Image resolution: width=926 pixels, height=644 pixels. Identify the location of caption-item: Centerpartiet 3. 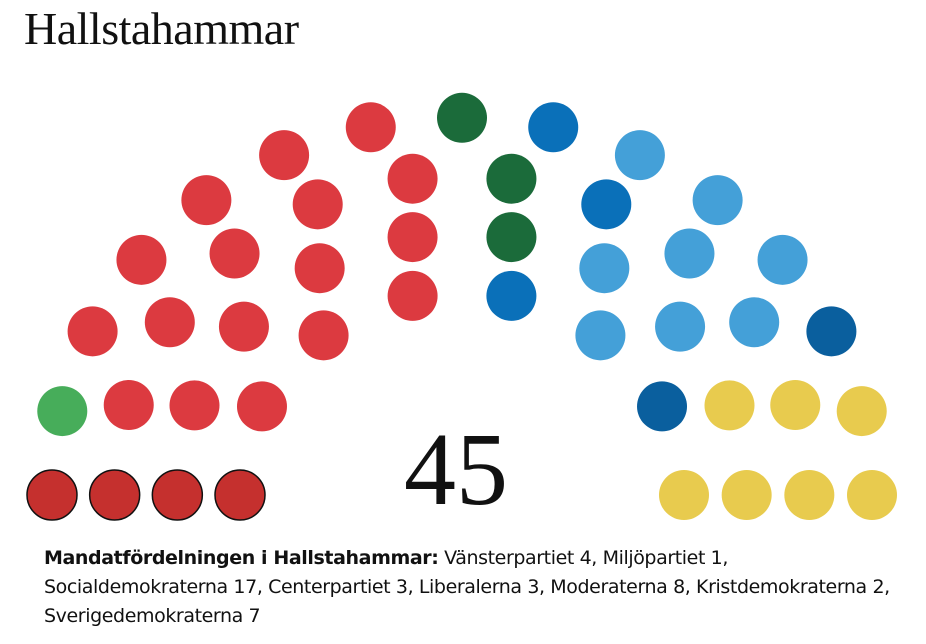
(340, 587).